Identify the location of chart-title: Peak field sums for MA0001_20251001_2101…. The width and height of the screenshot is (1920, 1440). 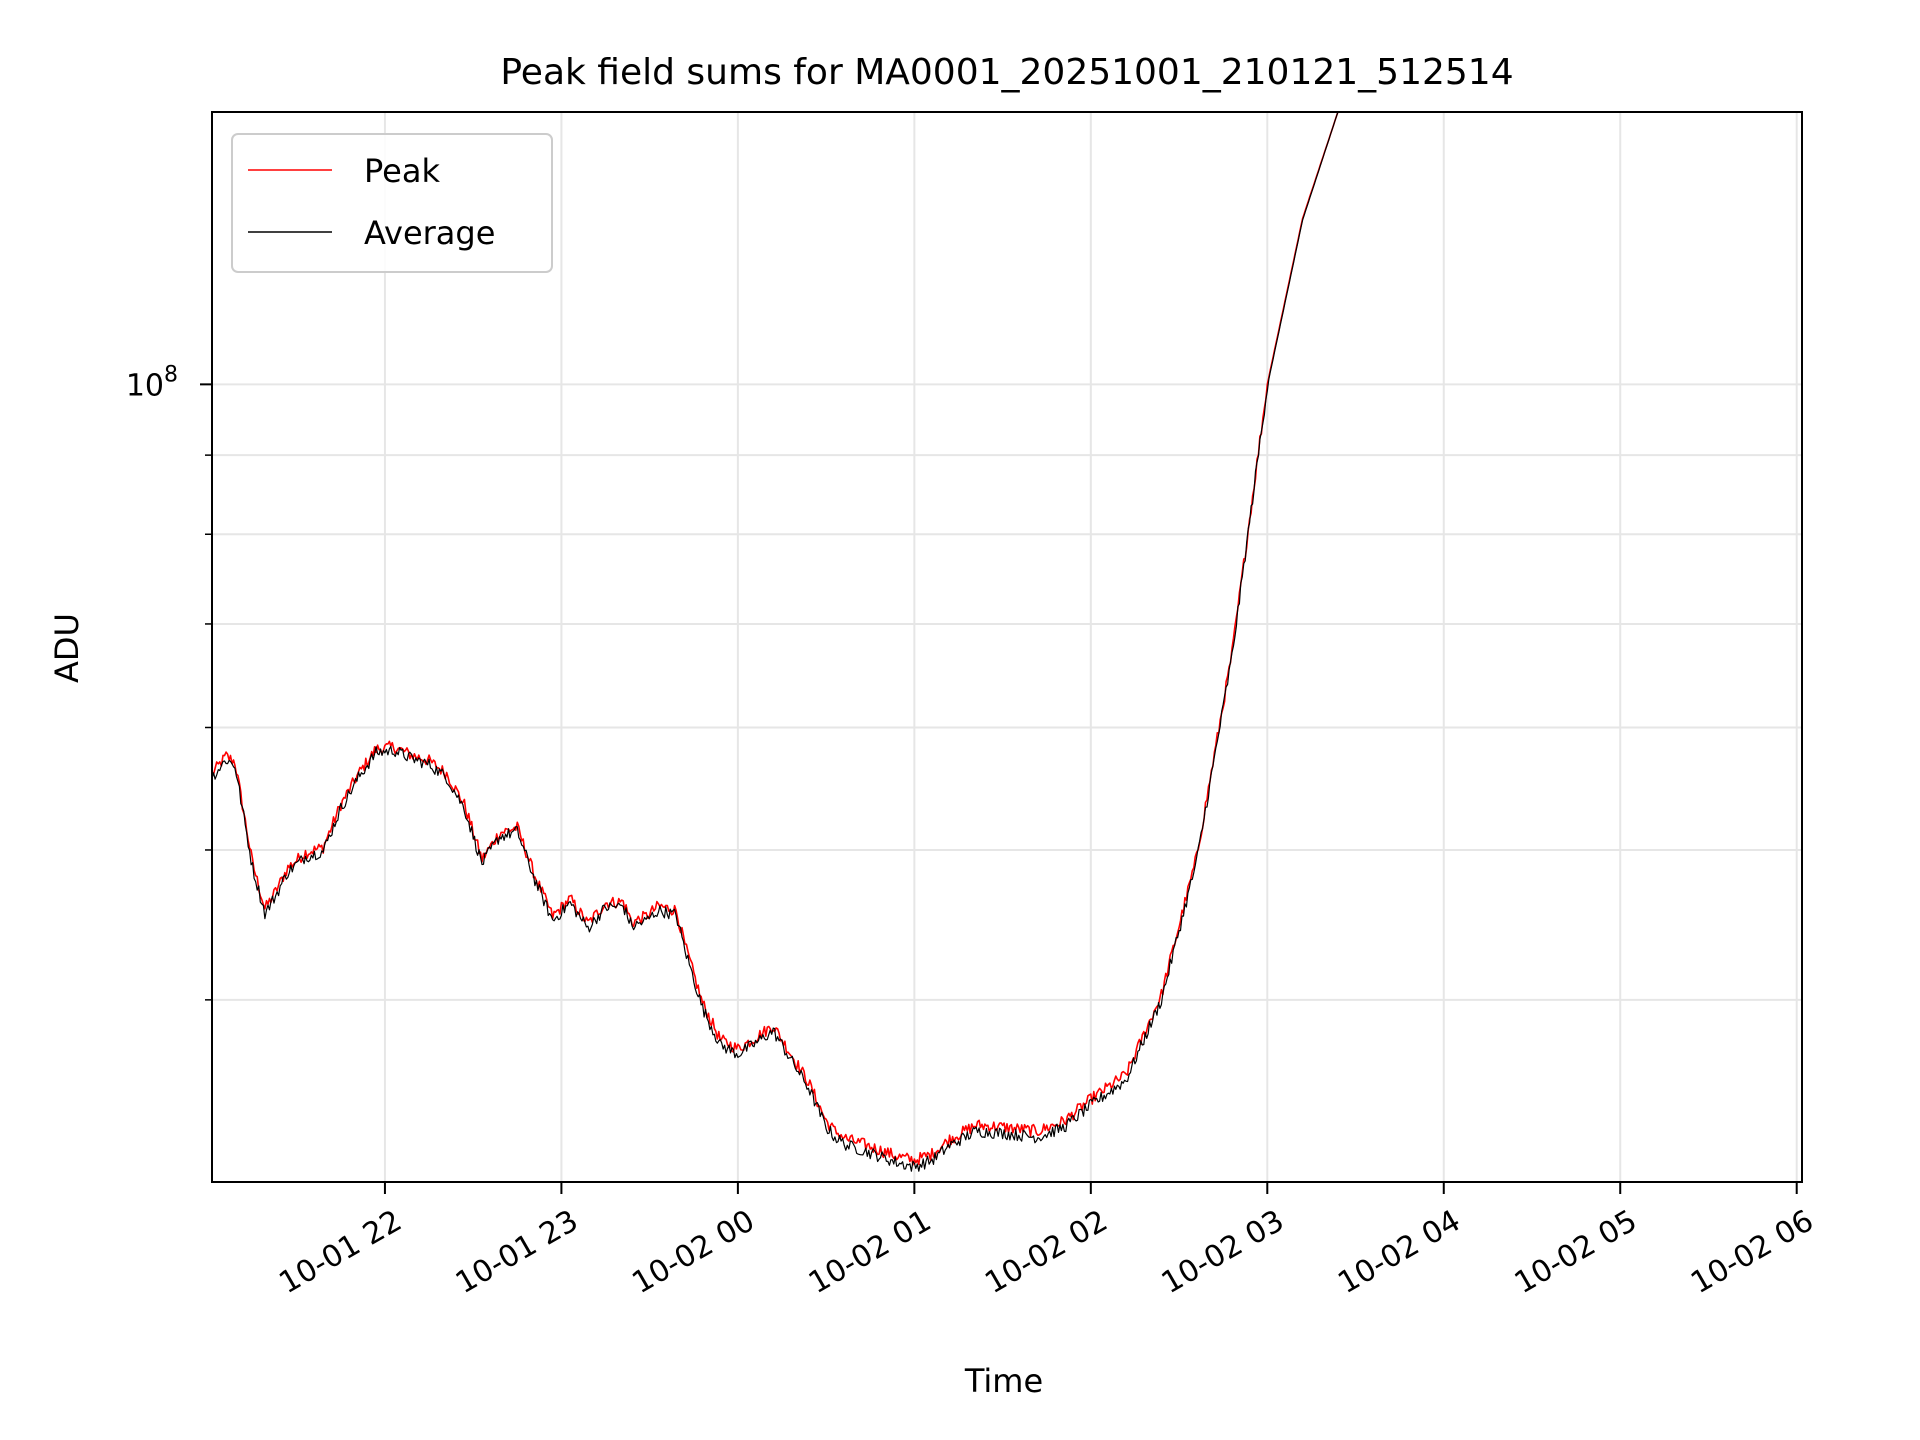
(1006, 72).